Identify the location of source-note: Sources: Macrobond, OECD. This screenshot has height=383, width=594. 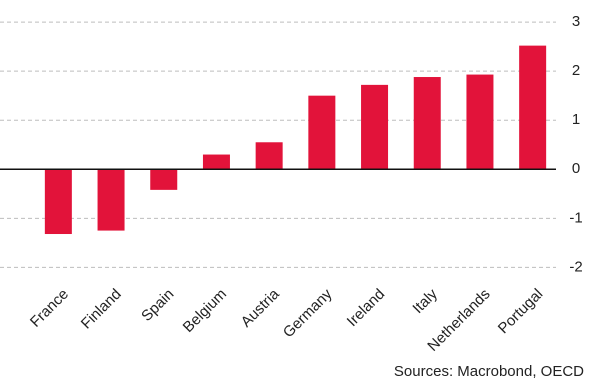
(489, 371).